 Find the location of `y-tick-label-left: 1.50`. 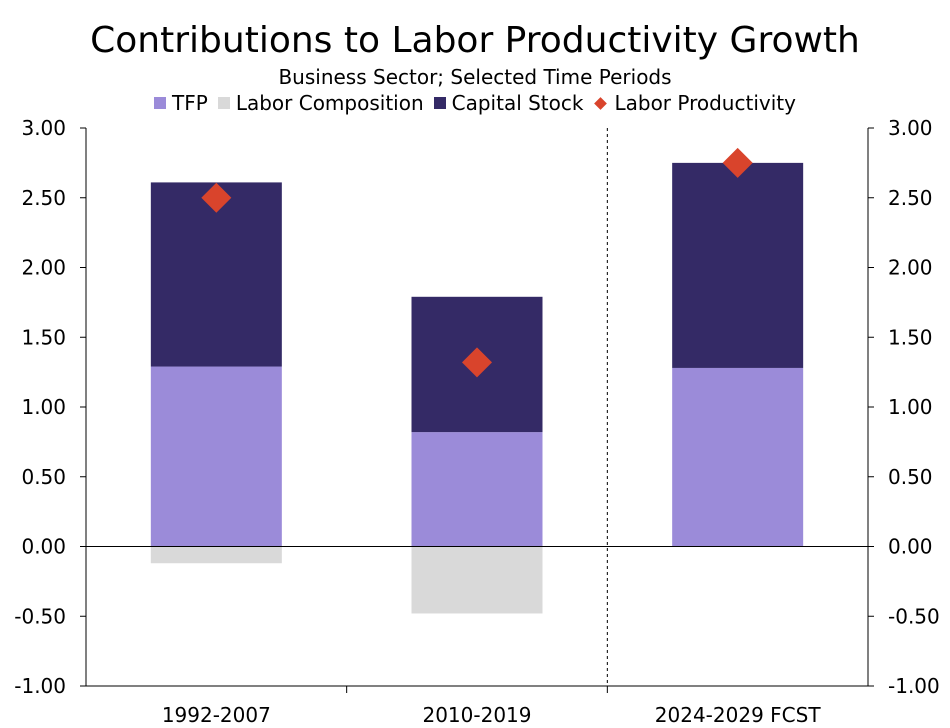

y-tick-label-left: 1.50 is located at coordinates (43, 337).